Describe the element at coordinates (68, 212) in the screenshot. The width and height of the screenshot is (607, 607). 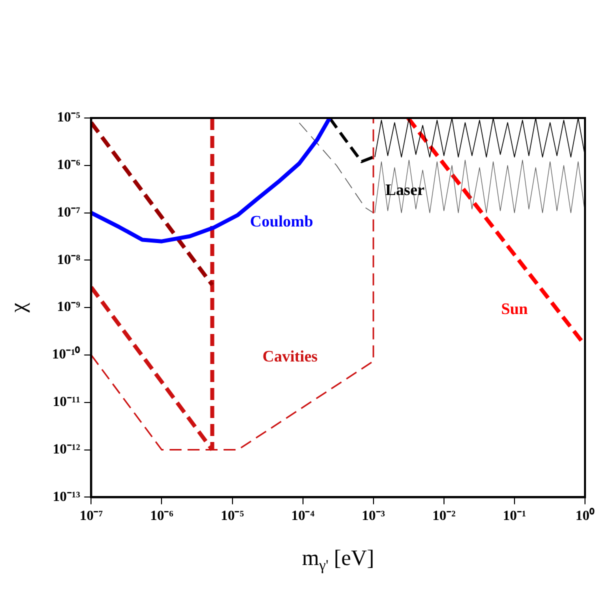
I see `y-tick-label: 10⁻⁷` at that location.